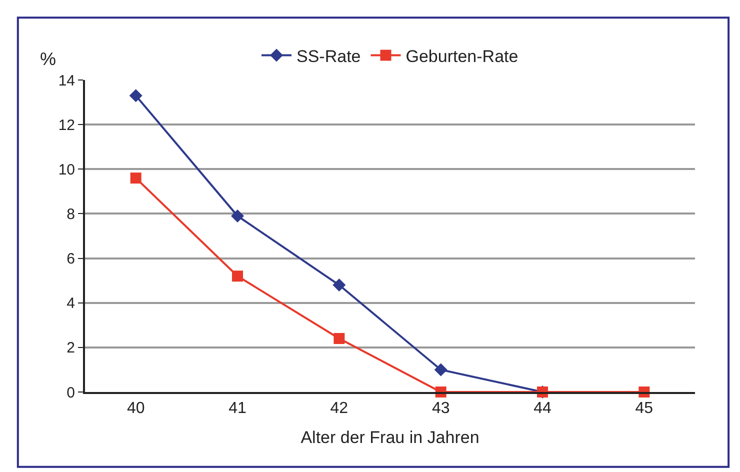 The height and width of the screenshot is (472, 740). I want to click on x-tick-label: 43, so click(441, 409).